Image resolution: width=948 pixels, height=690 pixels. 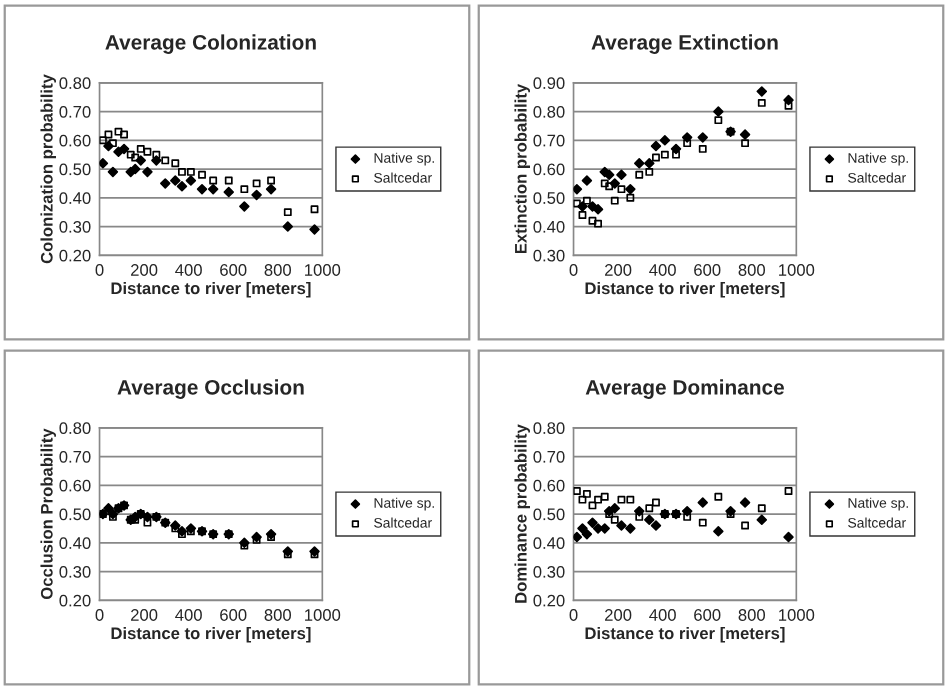 What do you see at coordinates (522, 513) in the screenshot?
I see `y-axis-title: Dominance probability` at bounding box center [522, 513].